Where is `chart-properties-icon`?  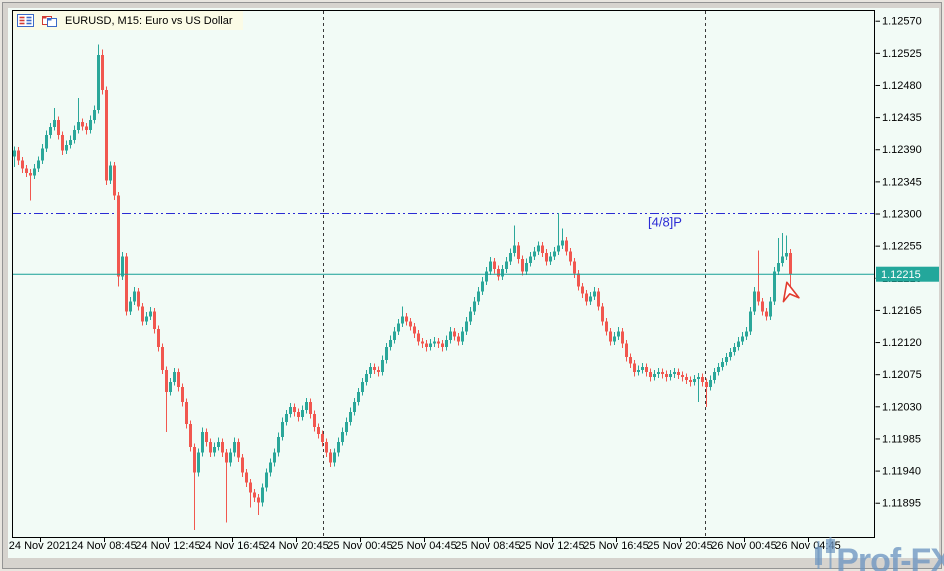
chart-properties-icon is located at coordinates (25, 20).